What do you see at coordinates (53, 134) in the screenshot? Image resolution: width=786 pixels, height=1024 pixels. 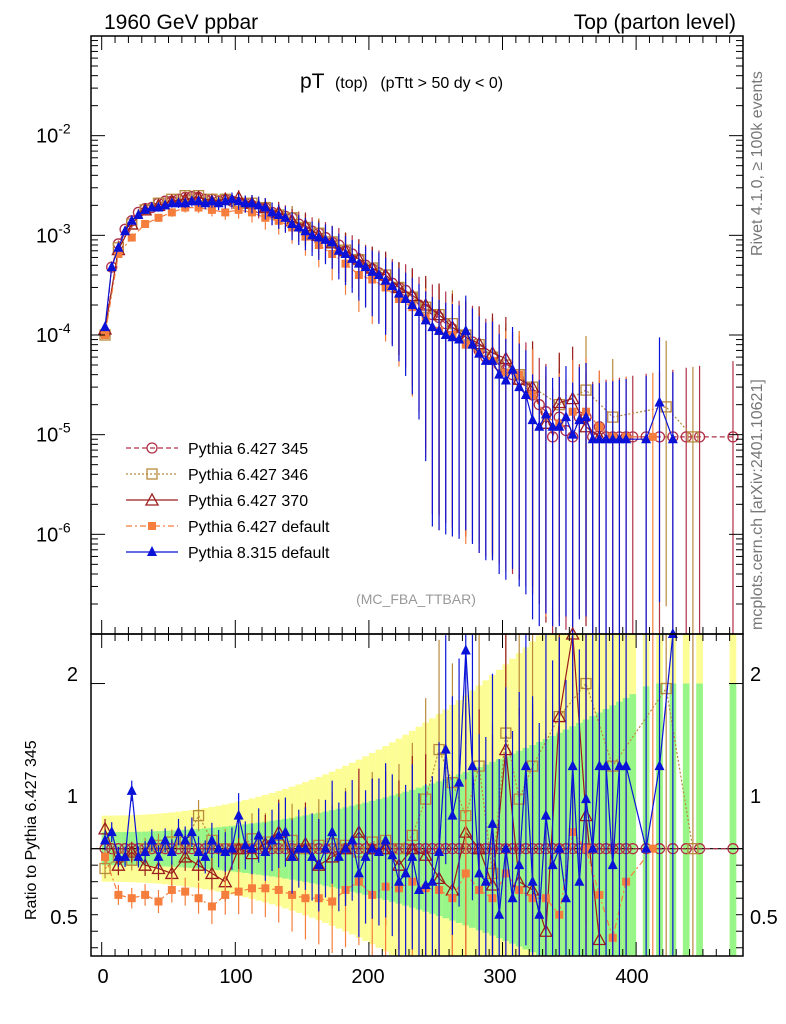 I see `y-tick-label-main: 10⁻²` at bounding box center [53, 134].